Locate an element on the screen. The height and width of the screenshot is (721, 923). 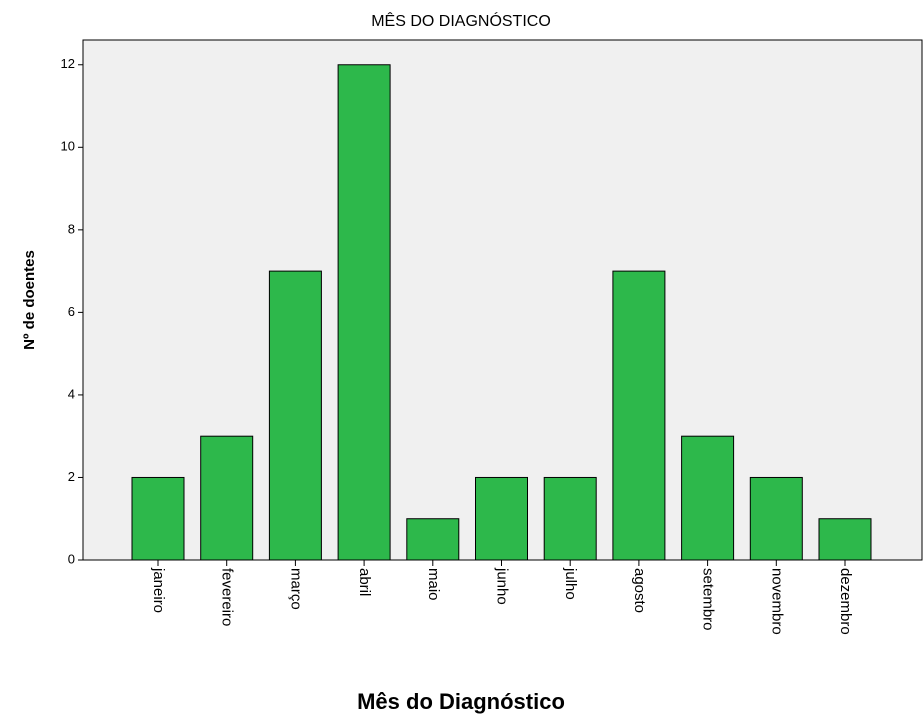
x-tick-label: agosto is located at coordinates (639, 590).